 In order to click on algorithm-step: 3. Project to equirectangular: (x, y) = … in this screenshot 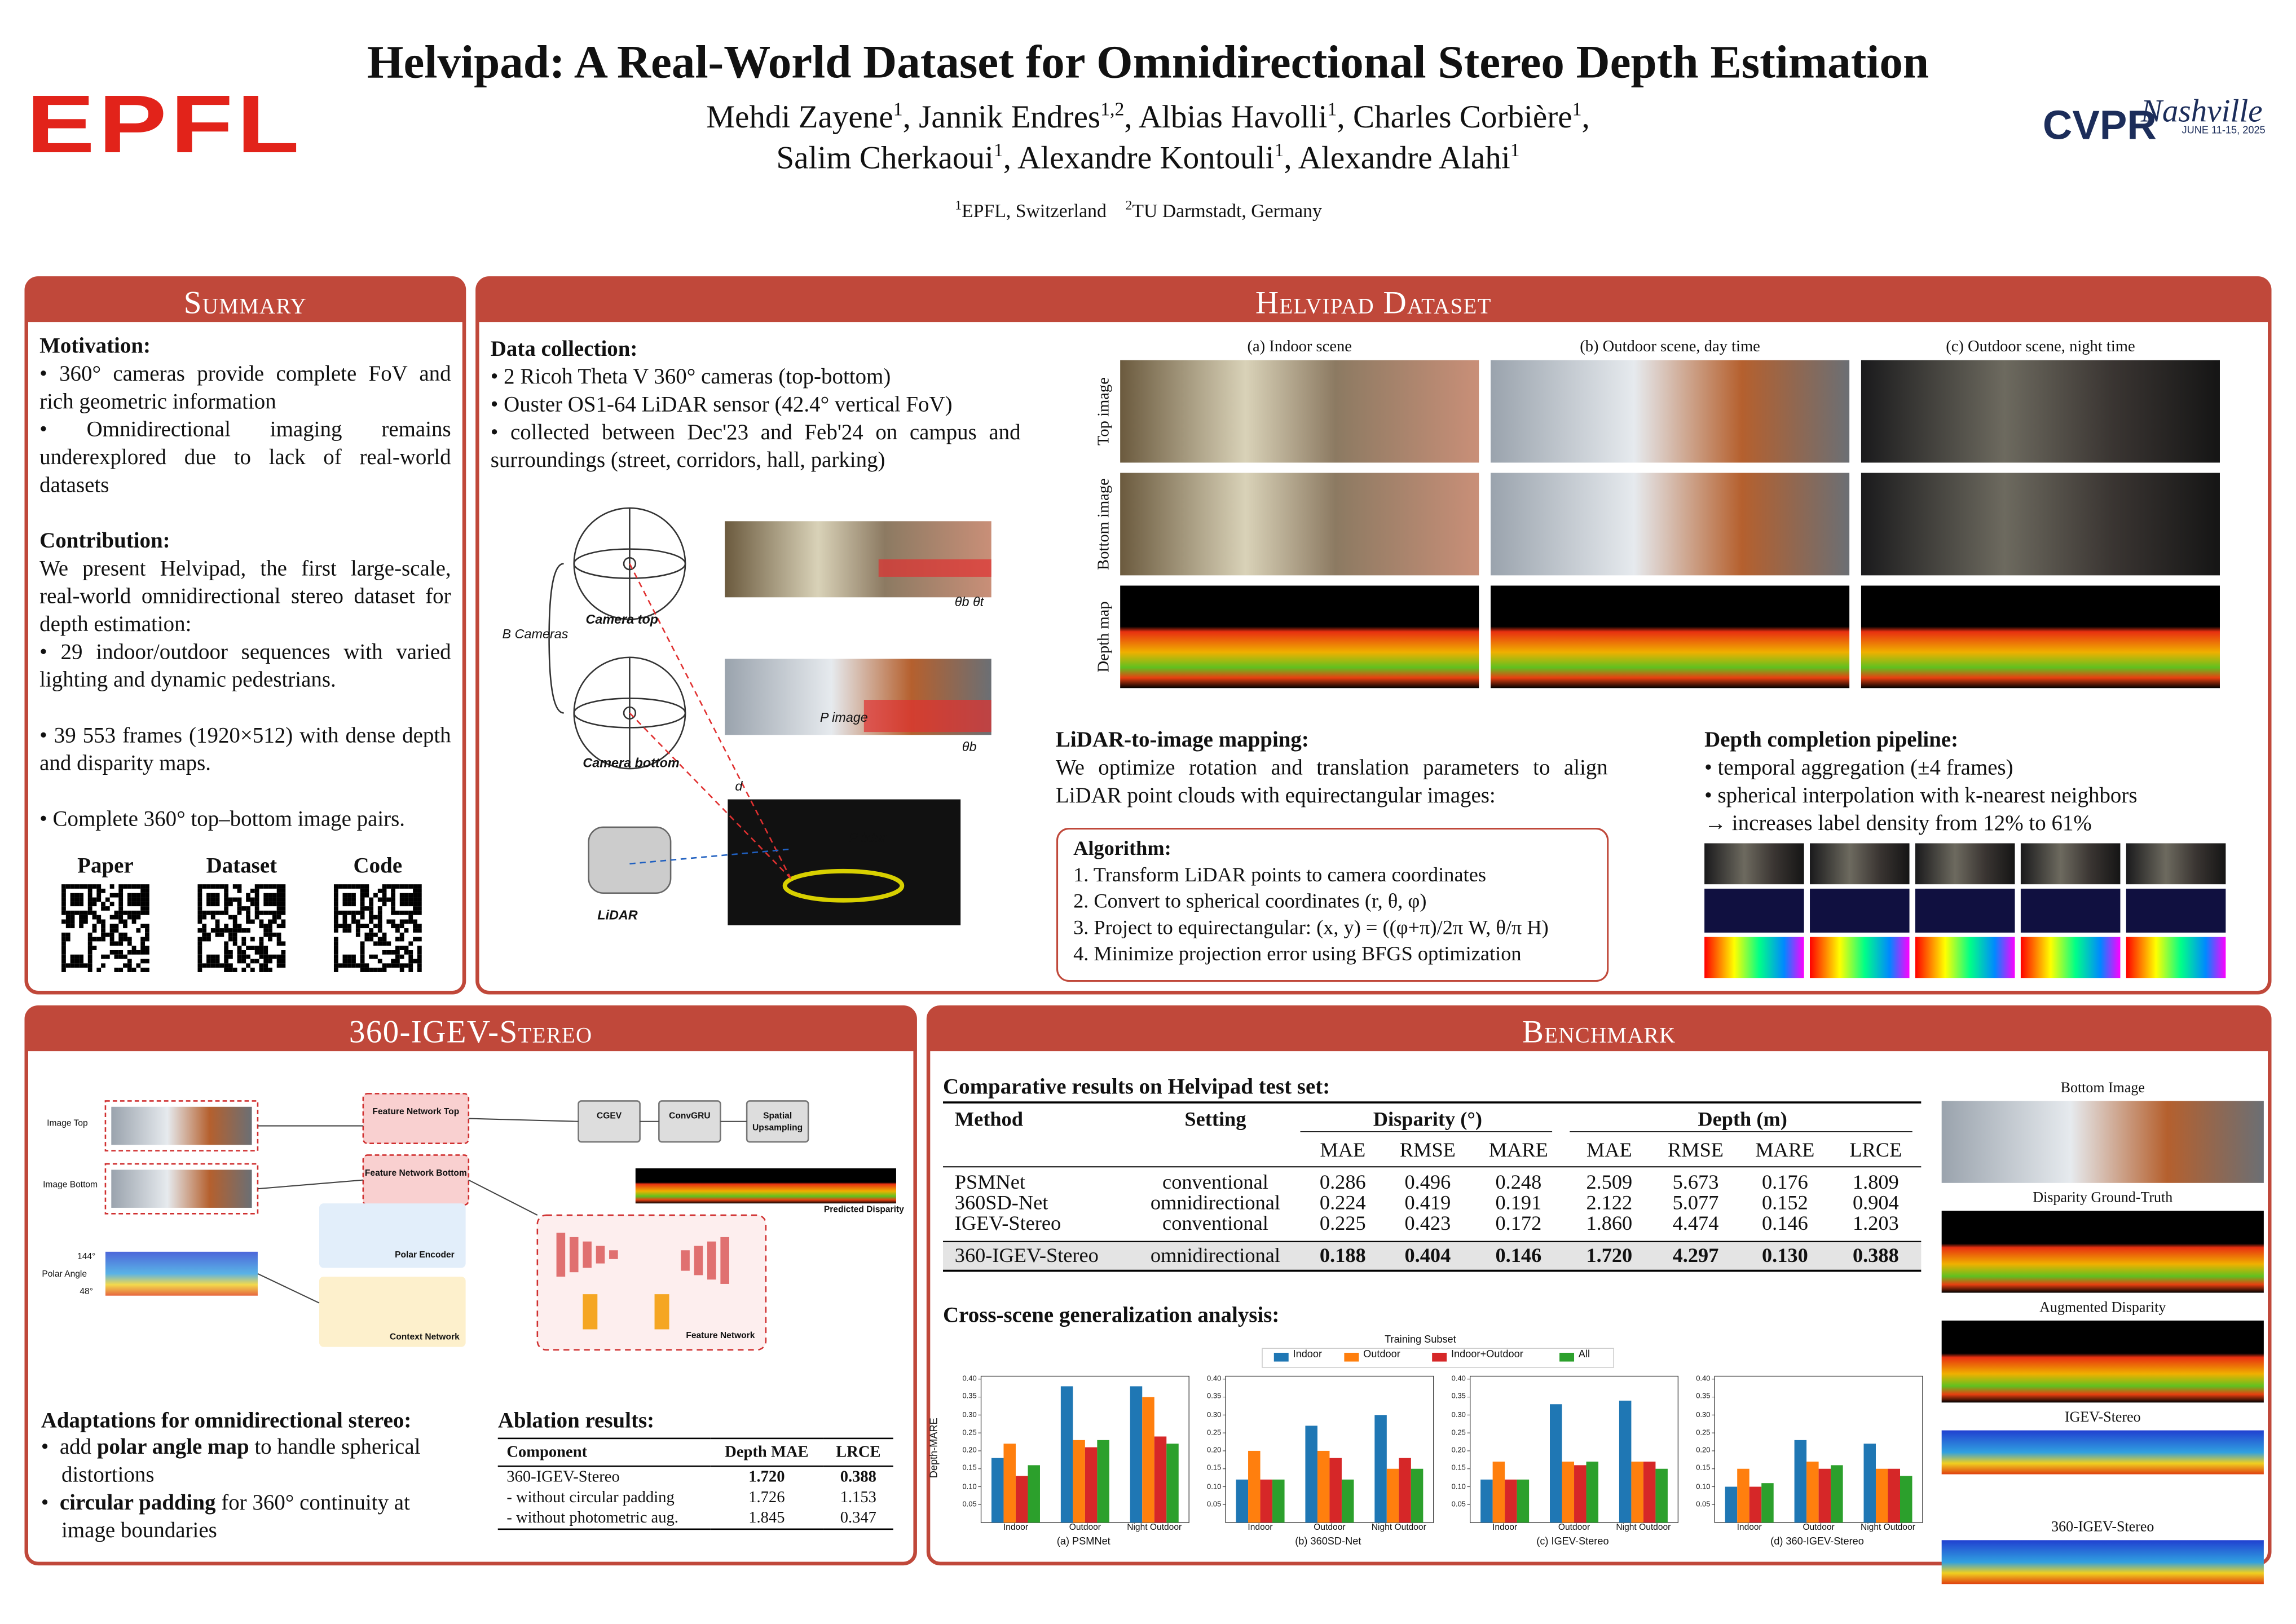, I will do `click(1311, 928)`.